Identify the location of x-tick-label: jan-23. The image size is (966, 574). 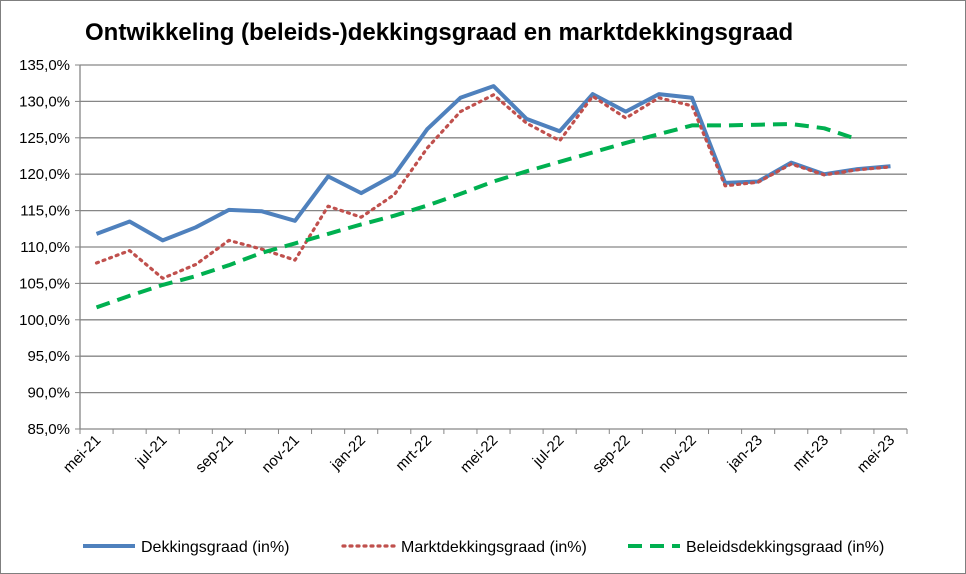
(745, 453).